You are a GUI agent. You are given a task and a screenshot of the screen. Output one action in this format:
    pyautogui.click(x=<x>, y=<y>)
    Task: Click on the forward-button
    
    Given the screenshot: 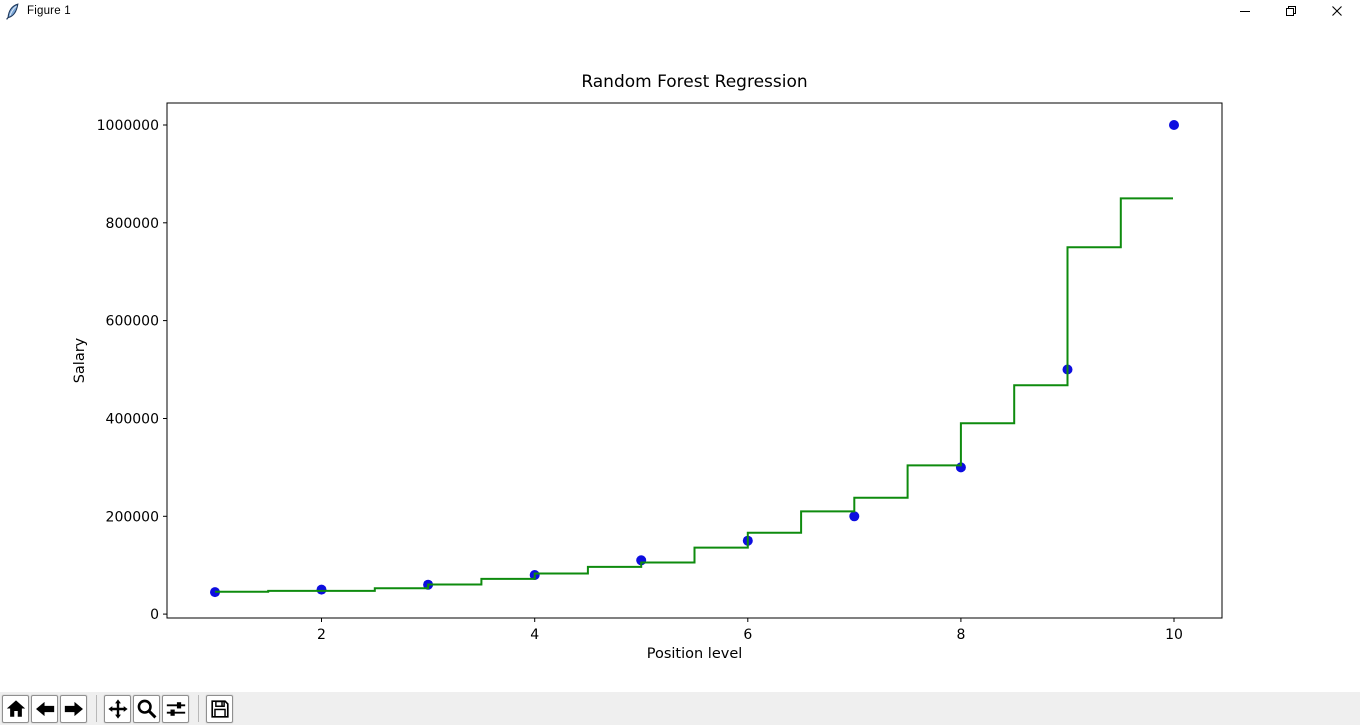 What is the action you would take?
    pyautogui.click(x=73, y=708)
    